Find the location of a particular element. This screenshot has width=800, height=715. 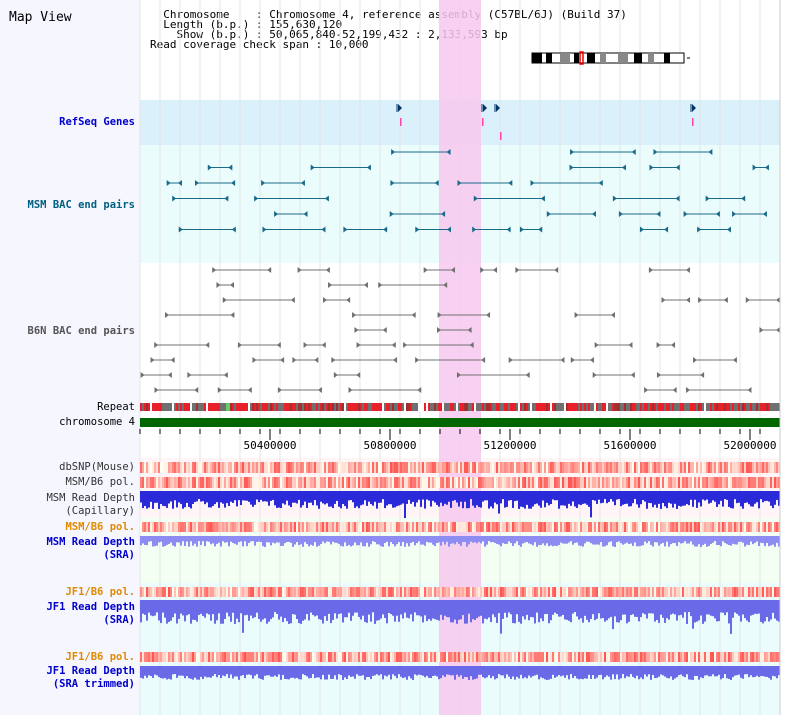

refseq-genes-label: RefSeq Genes is located at coordinates (97, 122).